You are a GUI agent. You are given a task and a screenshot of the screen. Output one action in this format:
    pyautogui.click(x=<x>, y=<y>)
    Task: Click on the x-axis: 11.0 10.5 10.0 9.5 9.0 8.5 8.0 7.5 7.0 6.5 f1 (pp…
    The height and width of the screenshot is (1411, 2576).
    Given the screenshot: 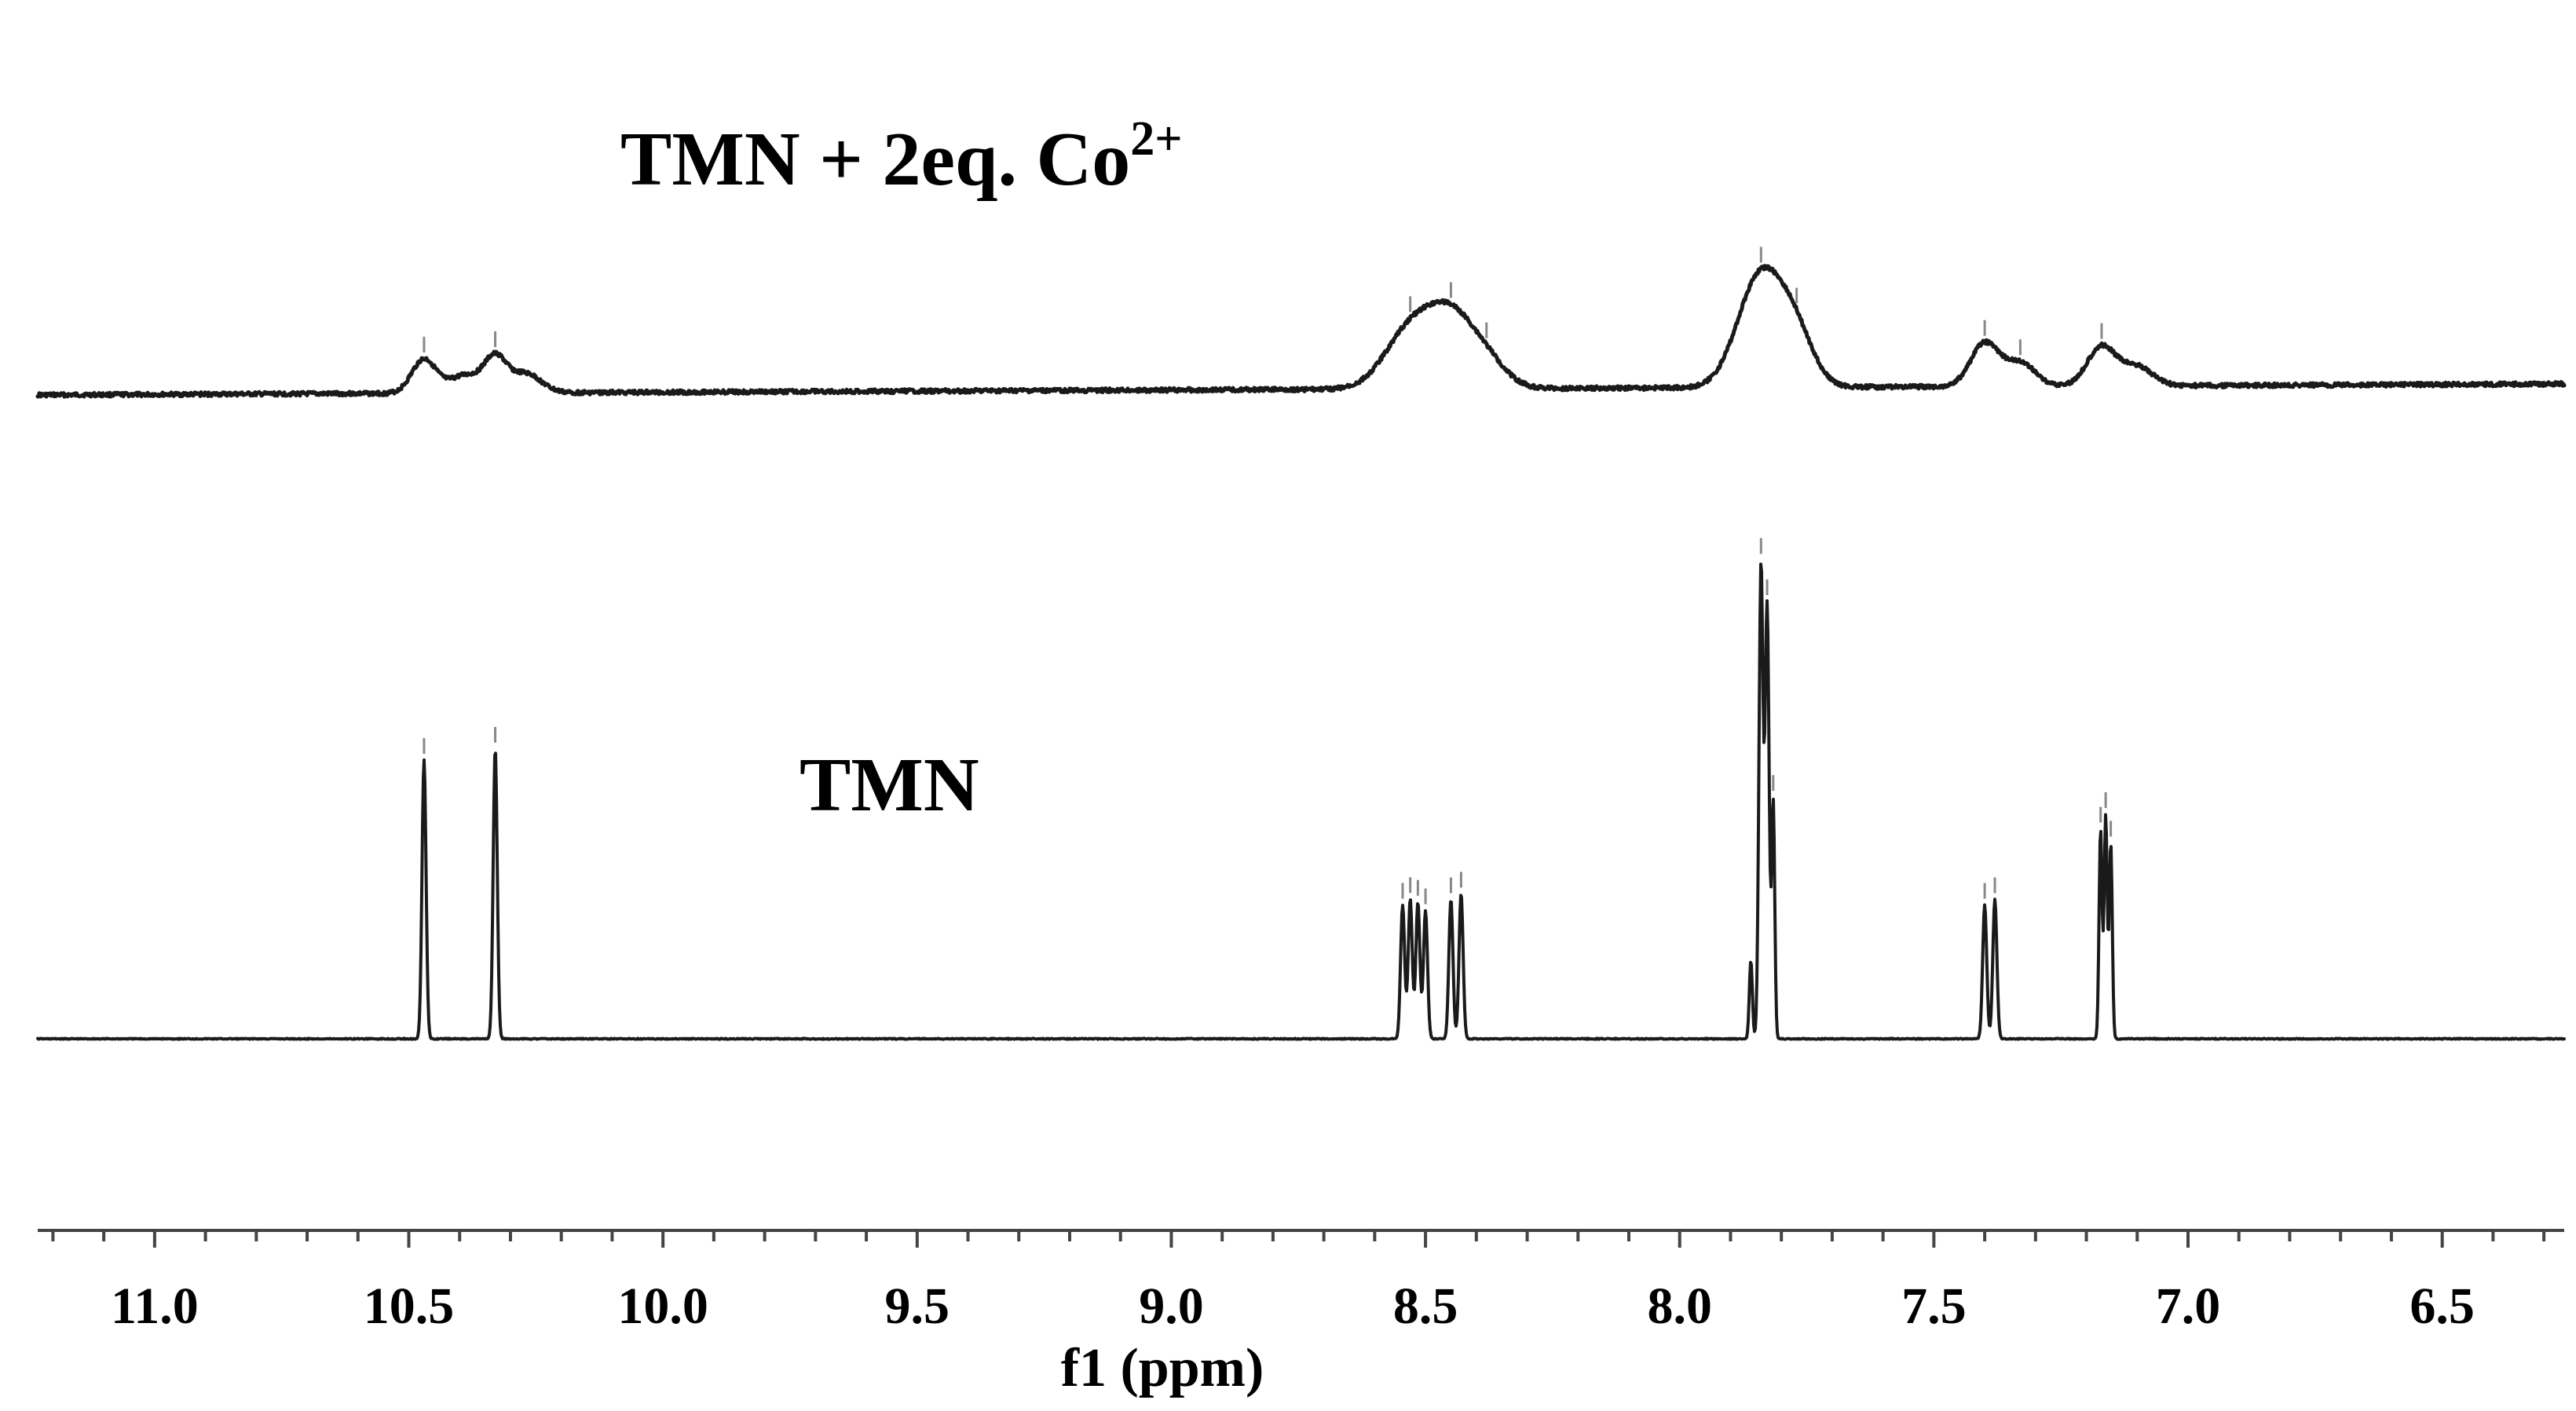 What is the action you would take?
    pyautogui.click(x=1301, y=1313)
    